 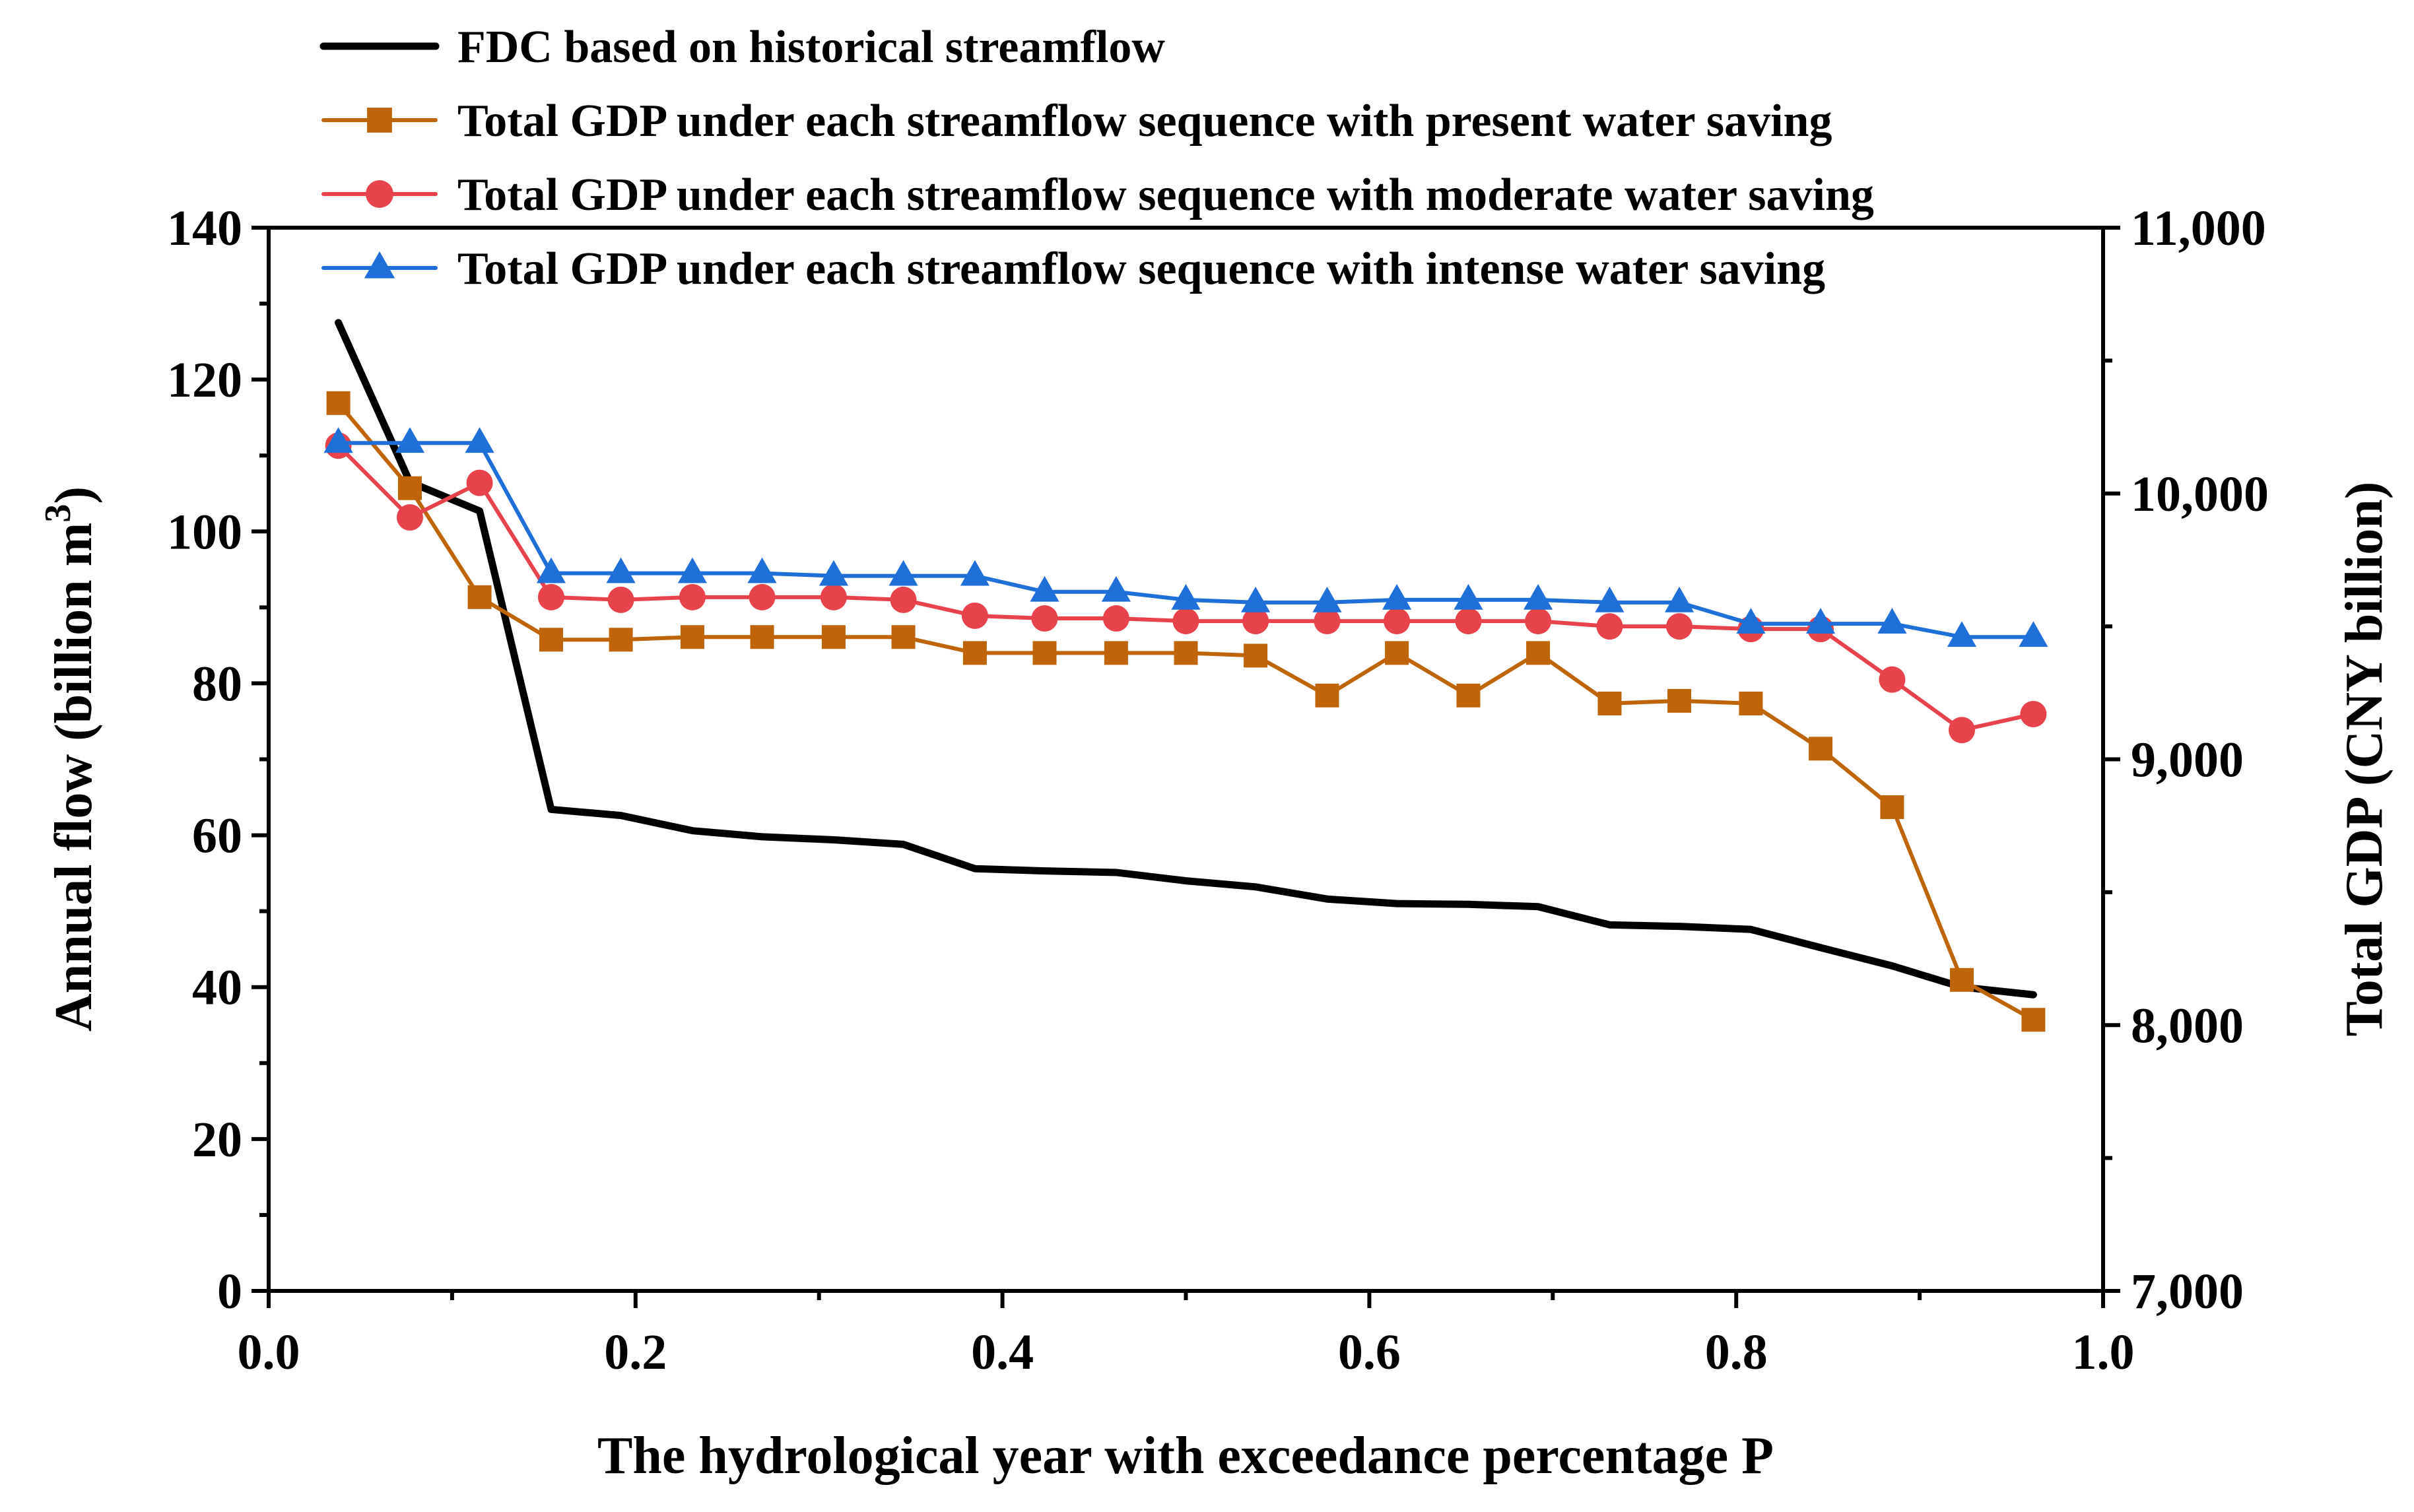 I want to click on y-axis-left-title-suffix: ), so click(x=74, y=495).